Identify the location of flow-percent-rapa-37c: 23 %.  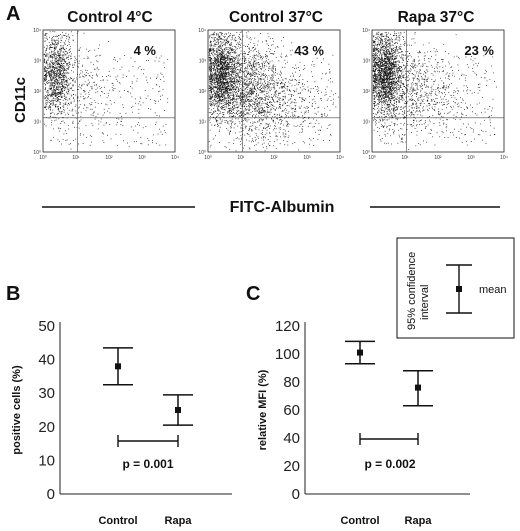
(479, 50).